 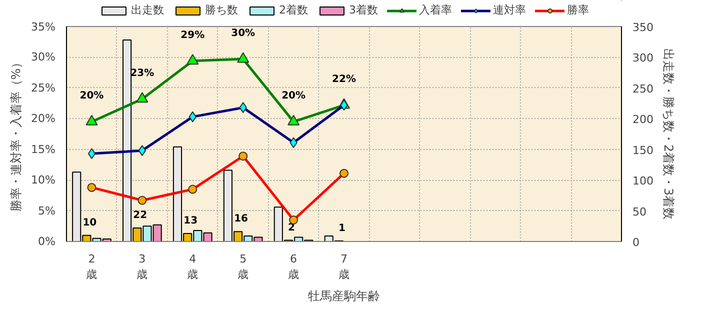 What do you see at coordinates (344, 296) in the screenshot?
I see `x-axis-title: 牡馬産駒年齢` at bounding box center [344, 296].